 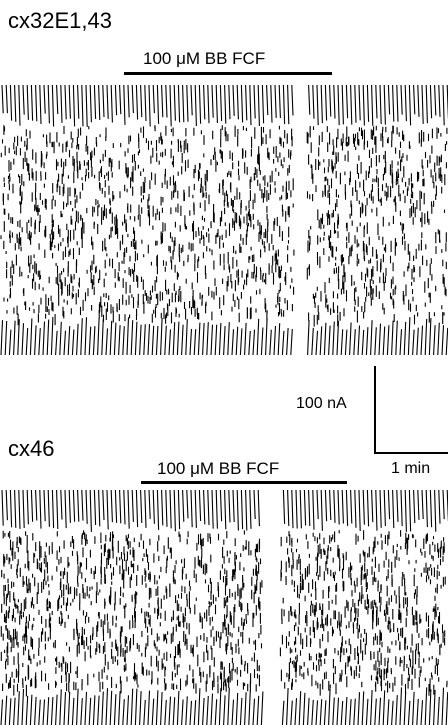 I want to click on scale-bar-vertical, so click(x=375, y=410).